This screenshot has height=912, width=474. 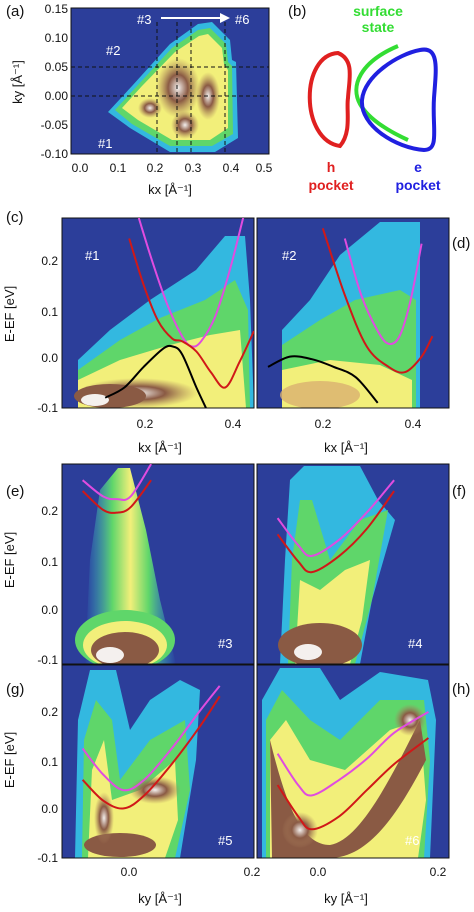 I want to click on panel-h-cut: #6, so click(x=412, y=840).